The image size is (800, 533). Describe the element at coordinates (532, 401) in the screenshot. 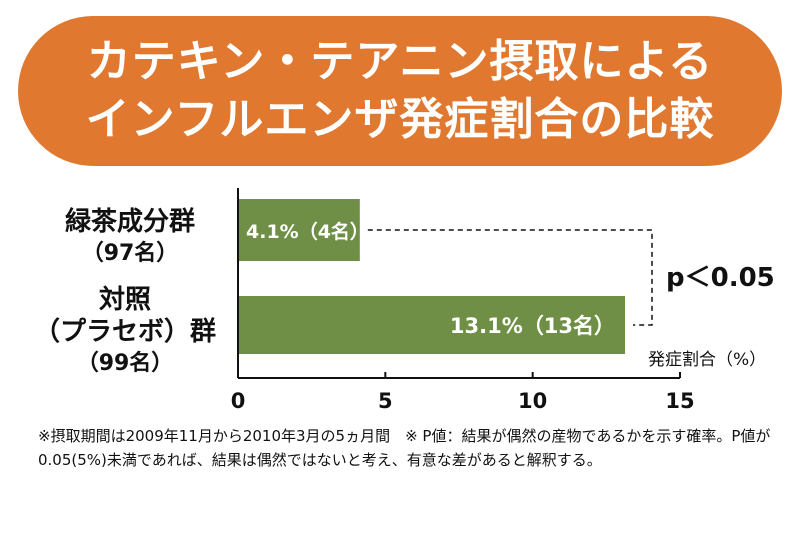

I see `x-tick-label: 10` at that location.